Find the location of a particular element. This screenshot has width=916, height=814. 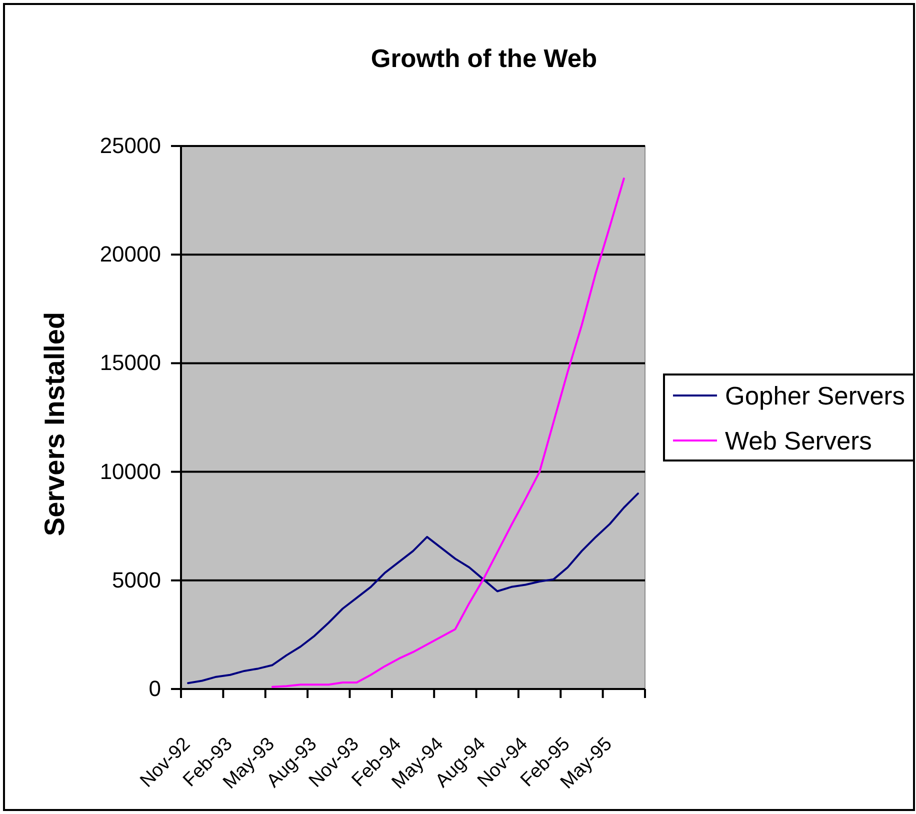

line-series is located at coordinates (413, 588).